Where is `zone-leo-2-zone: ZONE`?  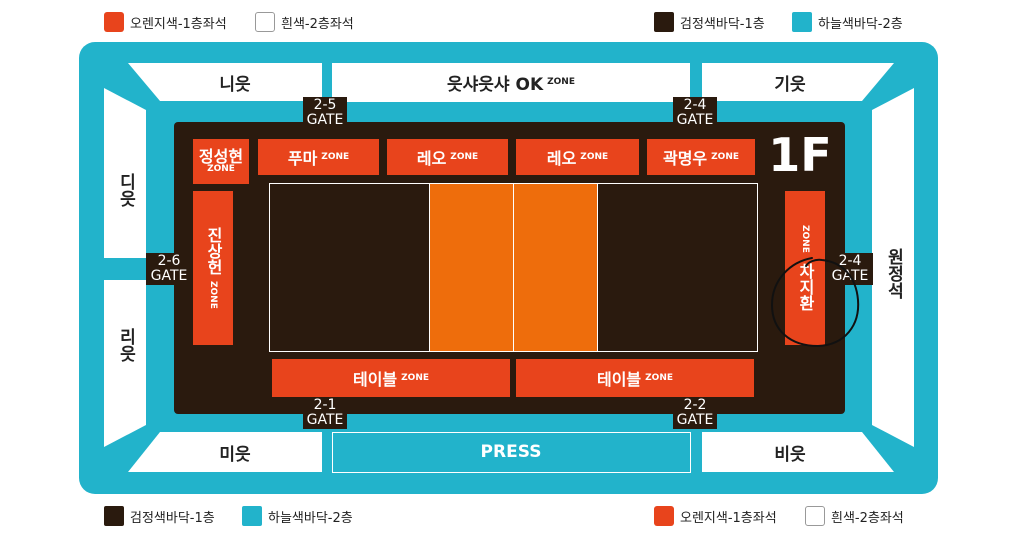 zone-leo-2-zone: ZONE is located at coordinates (594, 157).